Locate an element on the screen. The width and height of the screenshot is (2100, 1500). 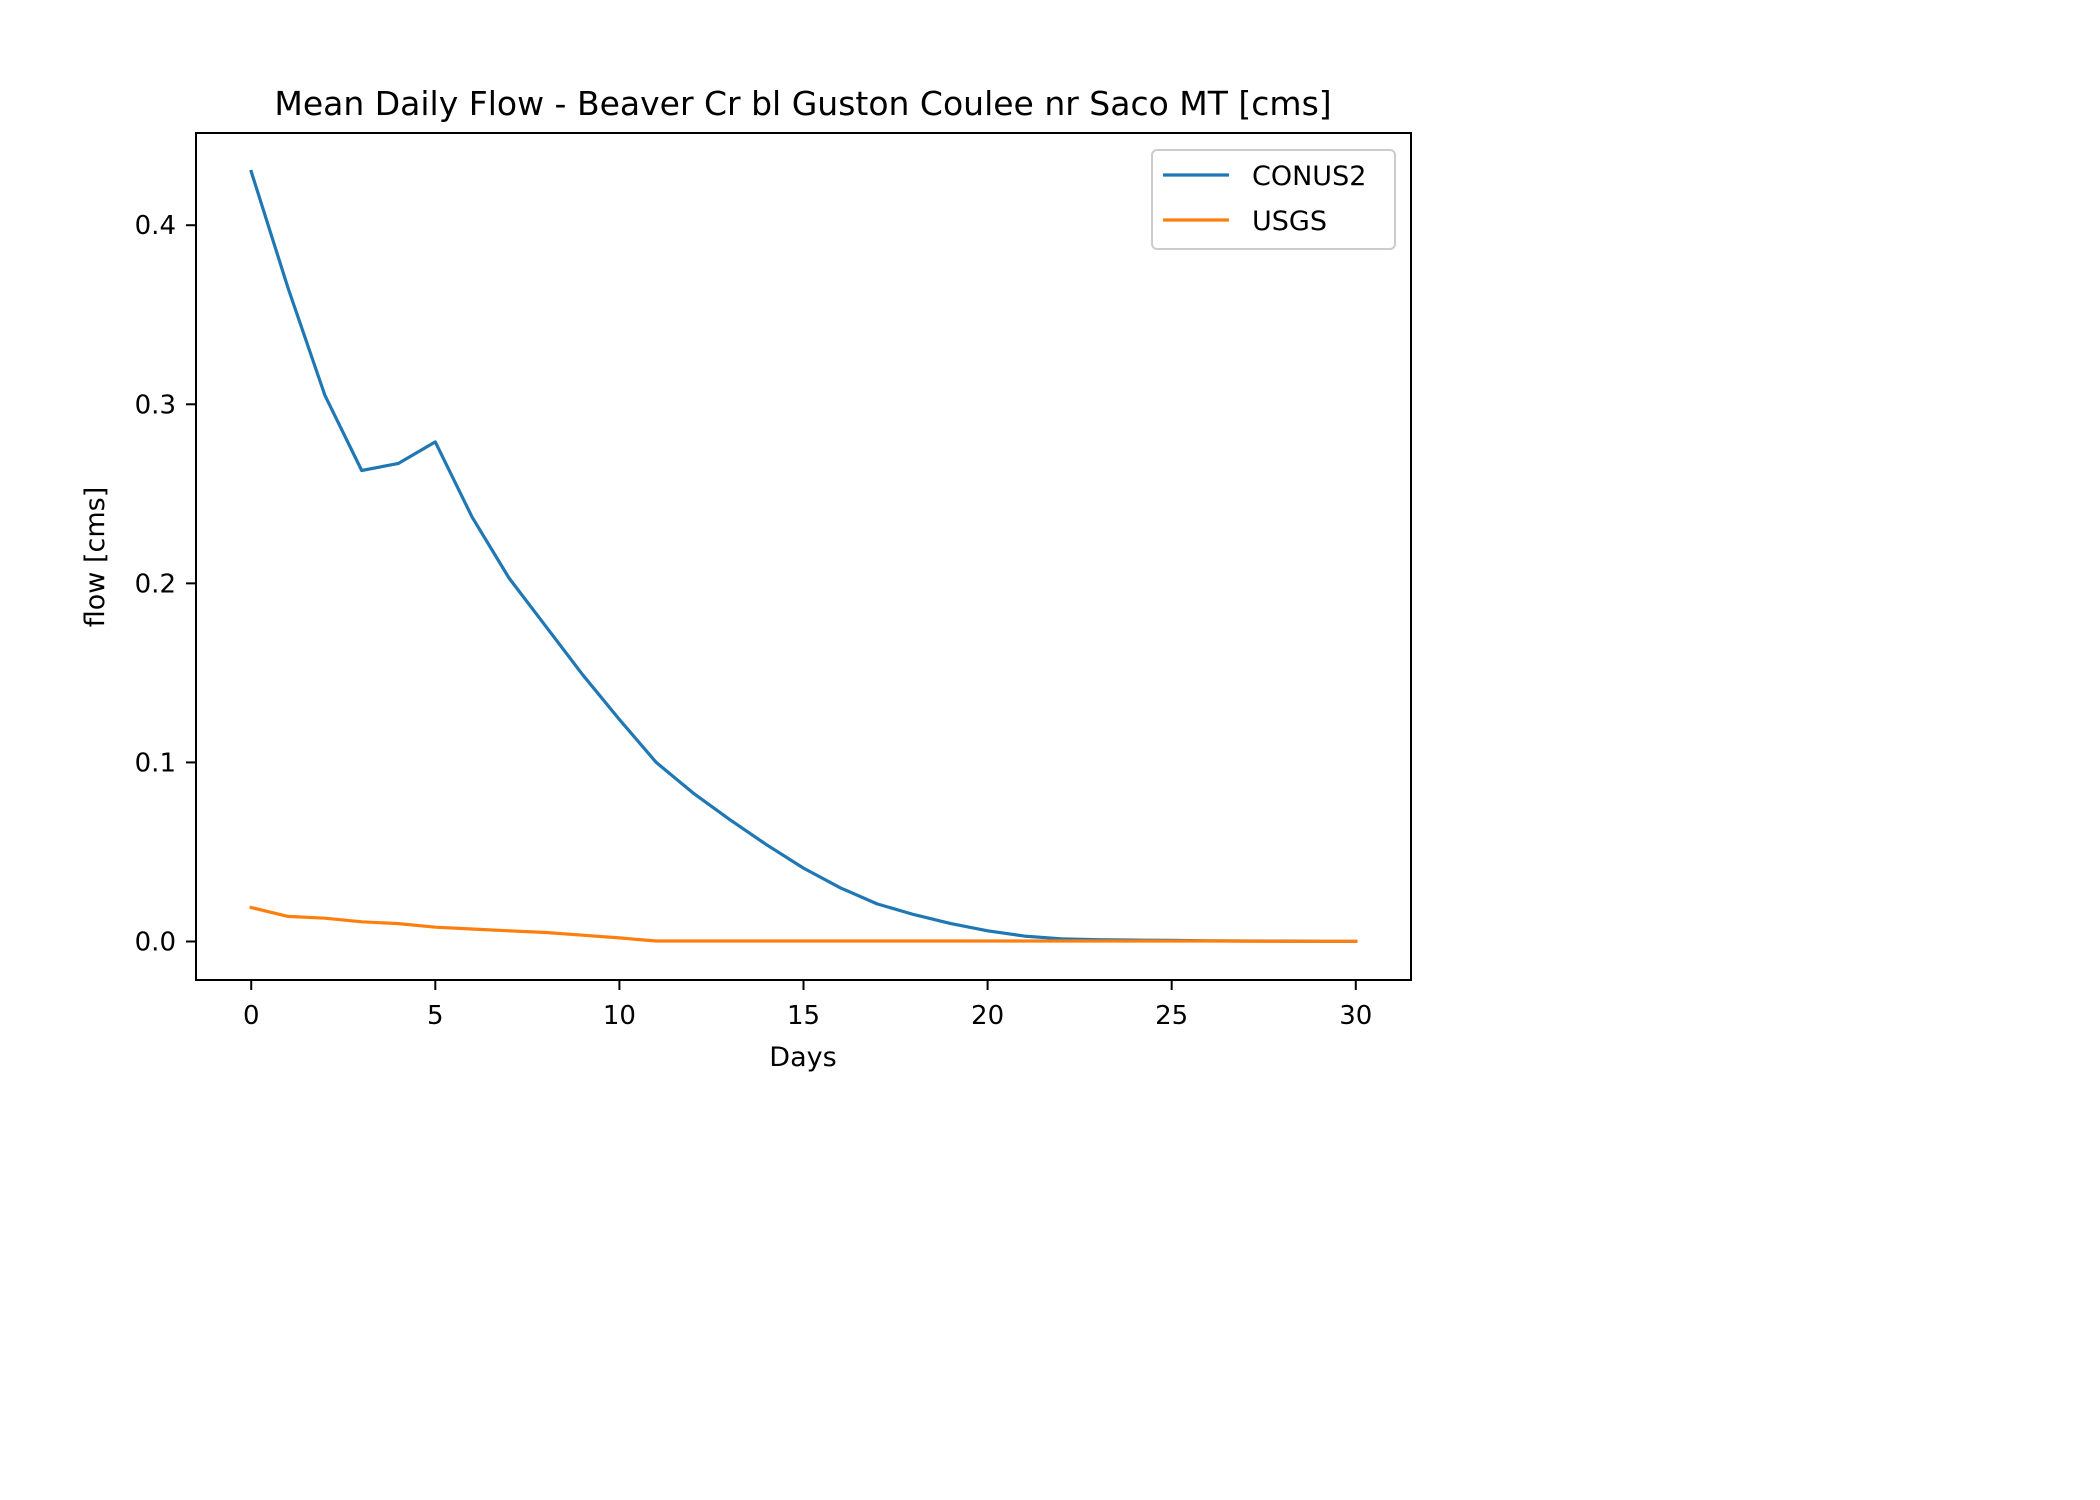
legend-label-conus2: CONUS2 is located at coordinates (1309, 176).